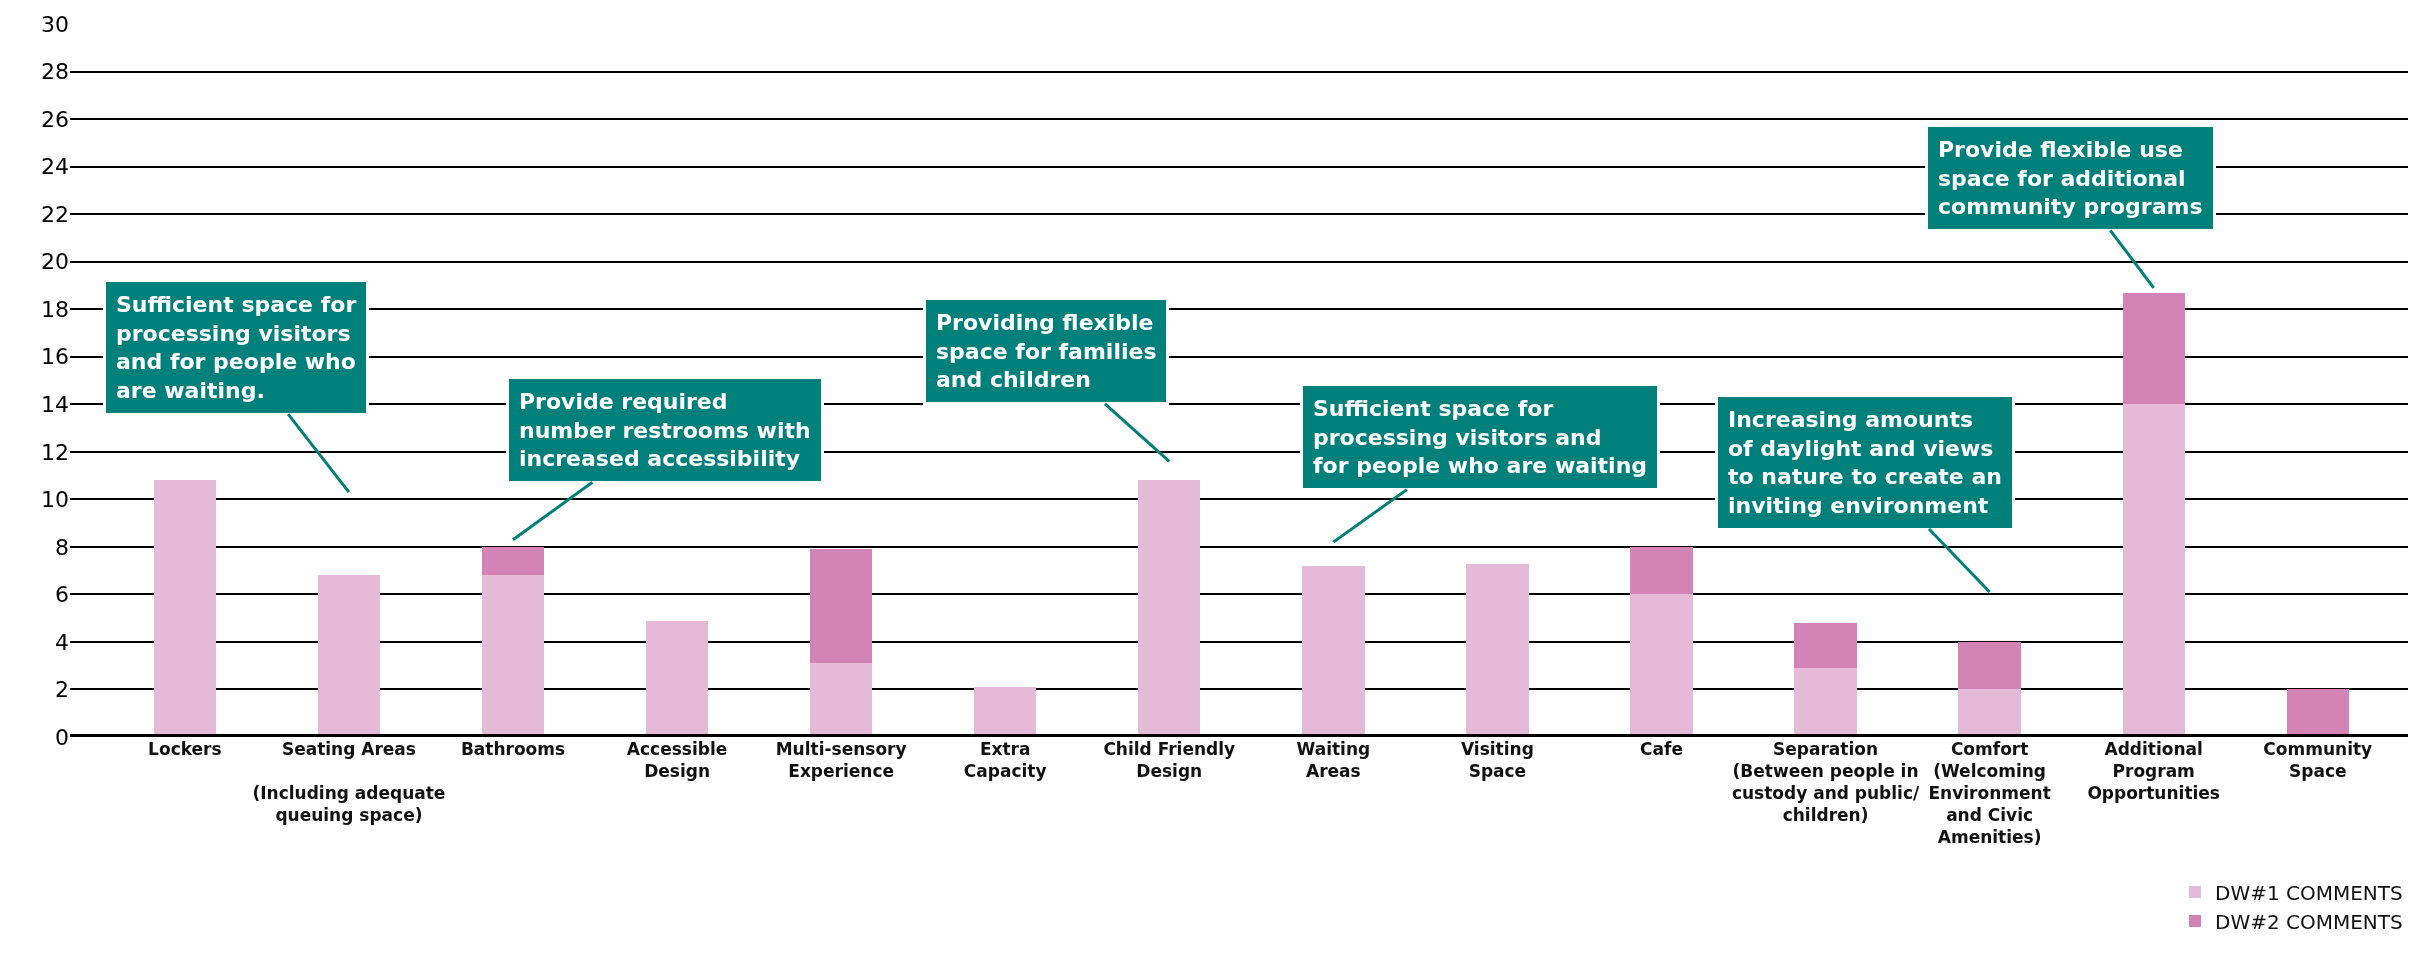 The image size is (2433, 953). Describe the element at coordinates (55, 214) in the screenshot. I see `y-tick-label: 22` at that location.